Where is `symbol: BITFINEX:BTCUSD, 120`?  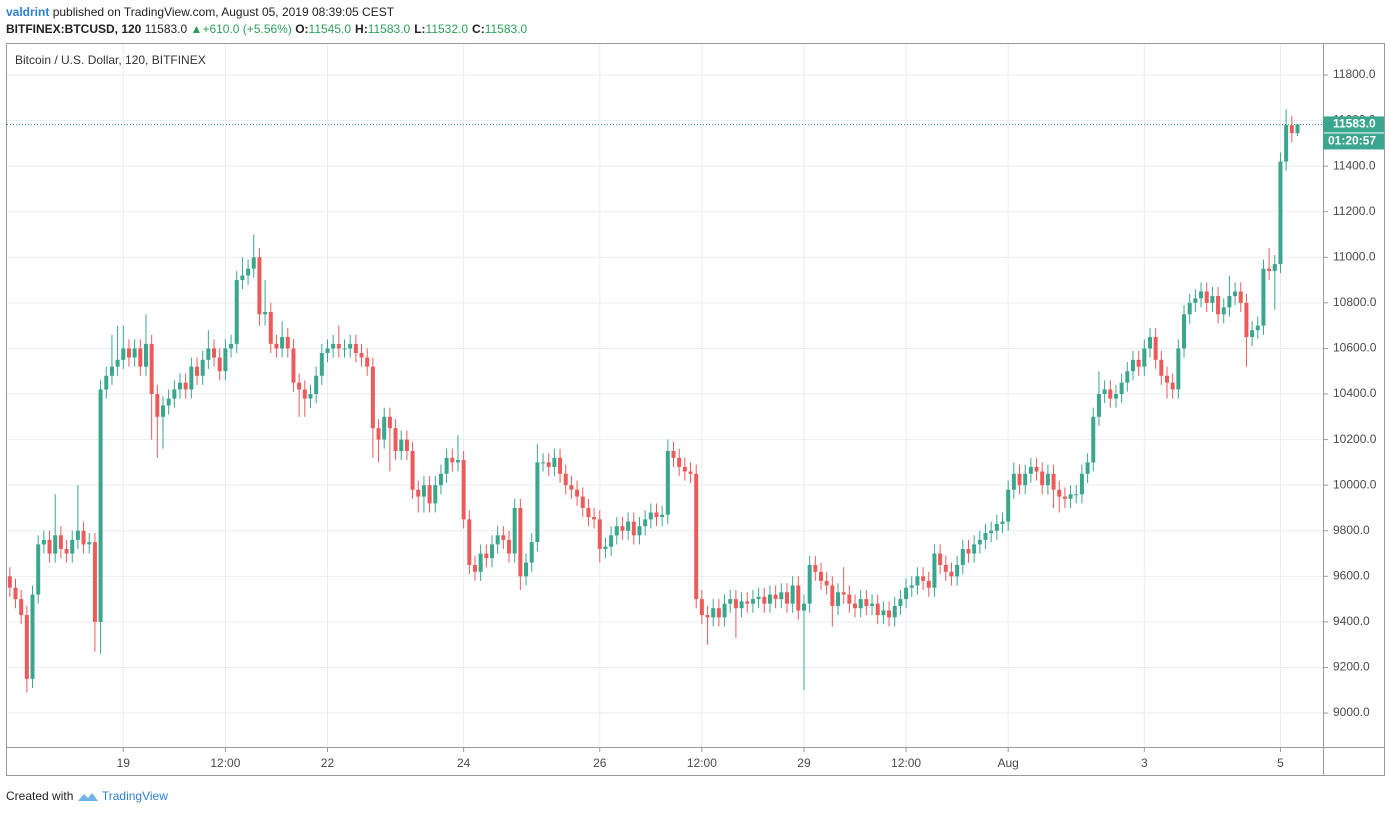 symbol: BITFINEX:BTCUSD, 120 is located at coordinates (74, 29).